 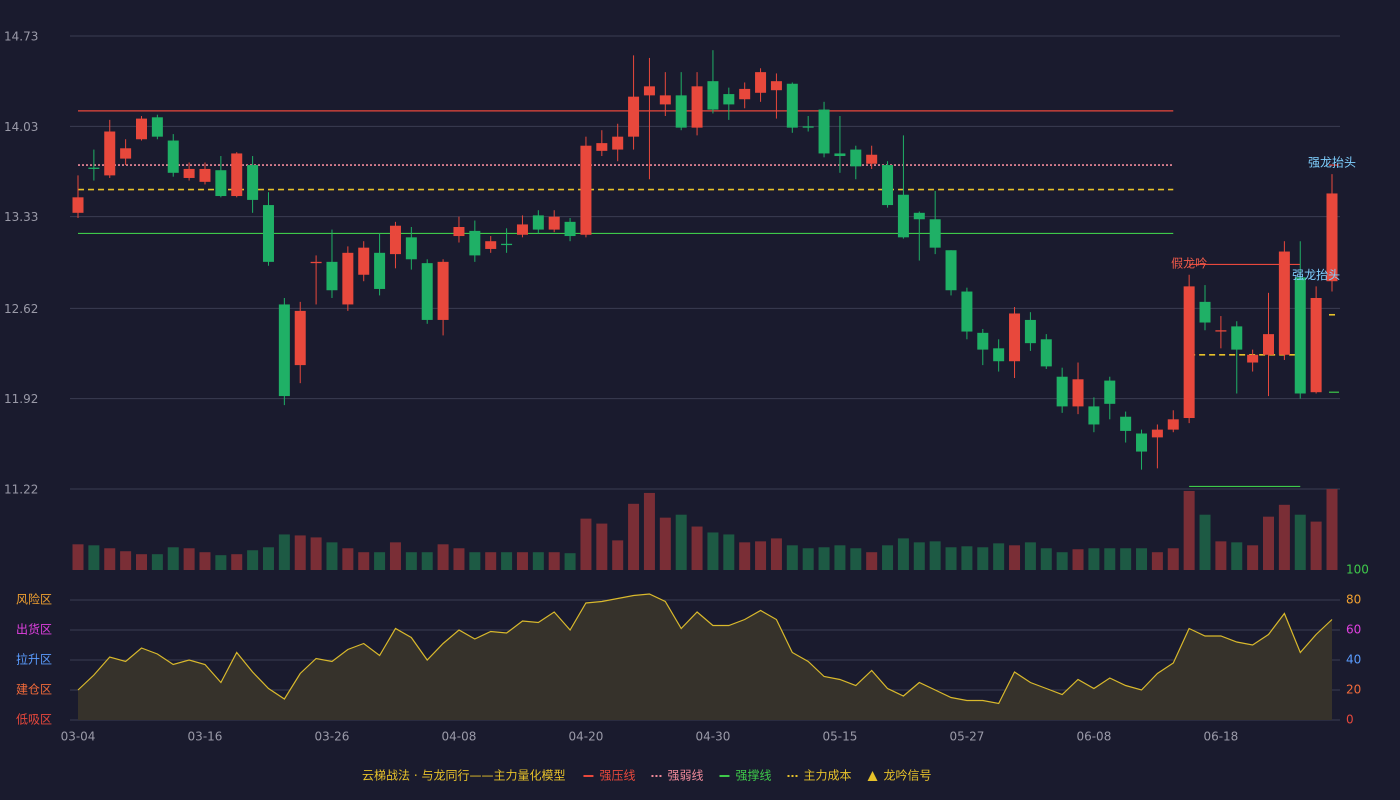 What do you see at coordinates (1353, 690) in the screenshot?
I see `y2-tick-label: 20` at bounding box center [1353, 690].